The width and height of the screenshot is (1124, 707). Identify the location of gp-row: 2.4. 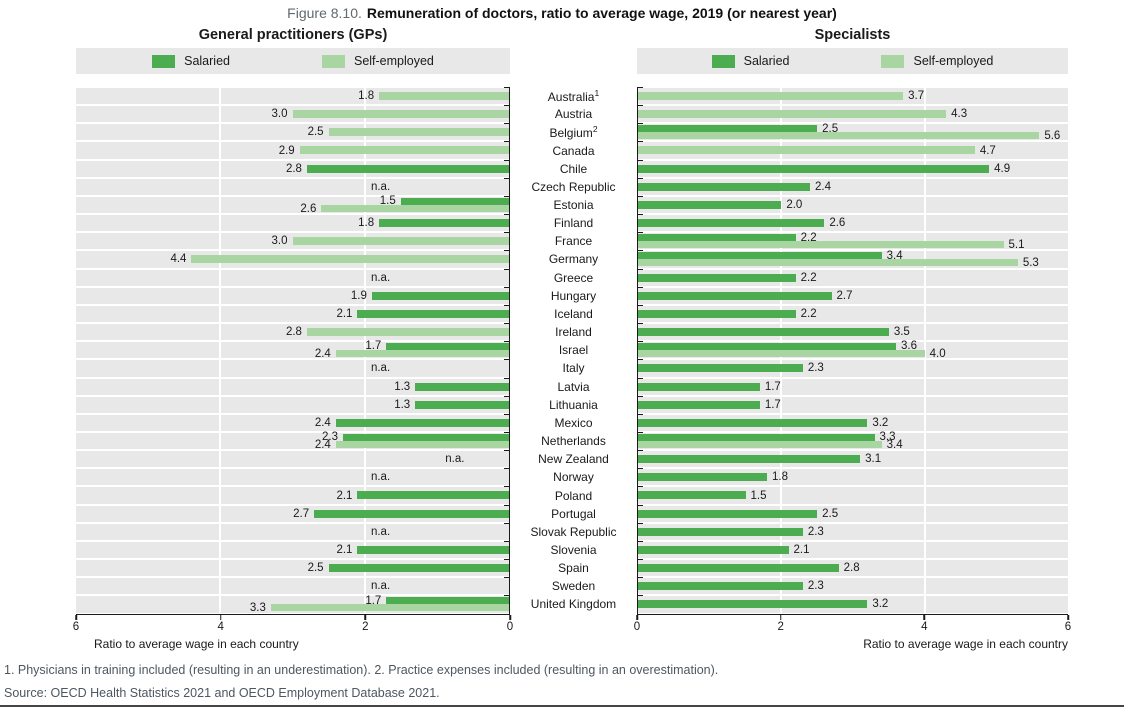
(292, 422).